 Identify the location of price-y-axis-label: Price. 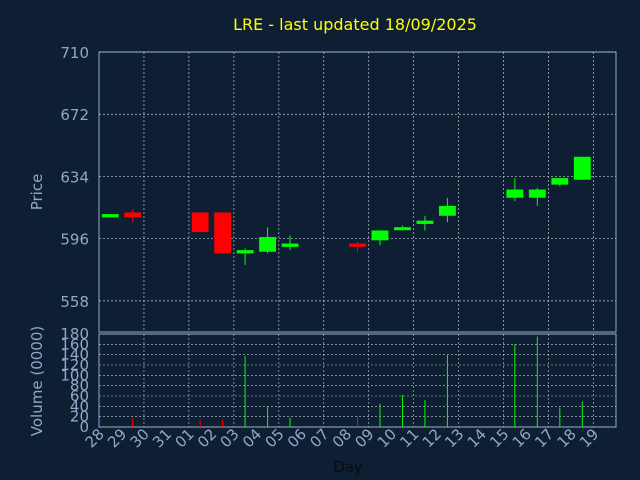
(37, 192).